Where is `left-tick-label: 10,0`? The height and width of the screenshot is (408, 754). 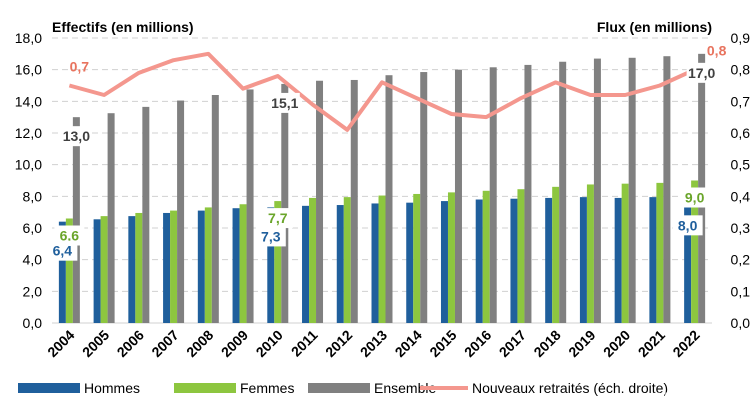
left-tick-label: 10,0 is located at coordinates (28, 165).